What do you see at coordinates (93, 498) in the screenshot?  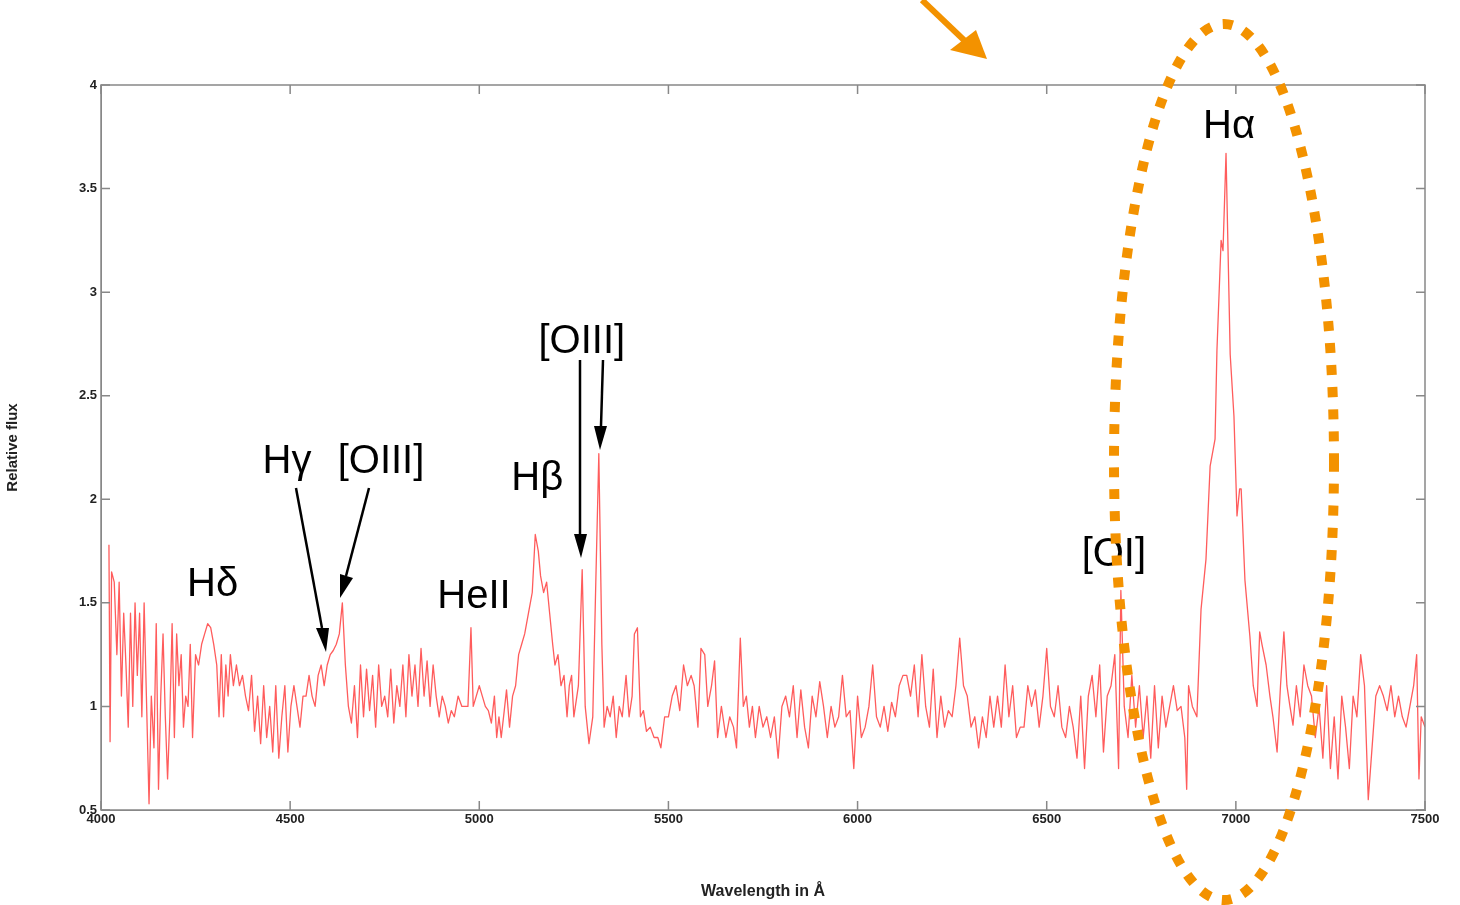 I see `y-tick-label: 2` at bounding box center [93, 498].